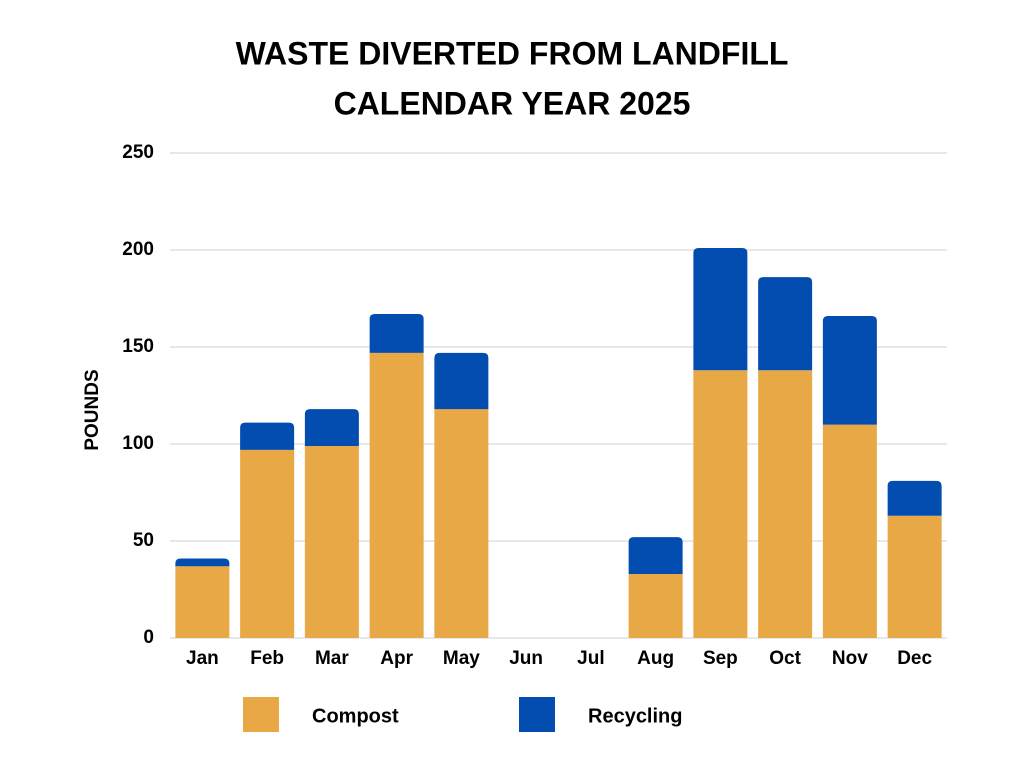 The height and width of the screenshot is (768, 1024). I want to click on x-tick-label: Mar, so click(332, 658).